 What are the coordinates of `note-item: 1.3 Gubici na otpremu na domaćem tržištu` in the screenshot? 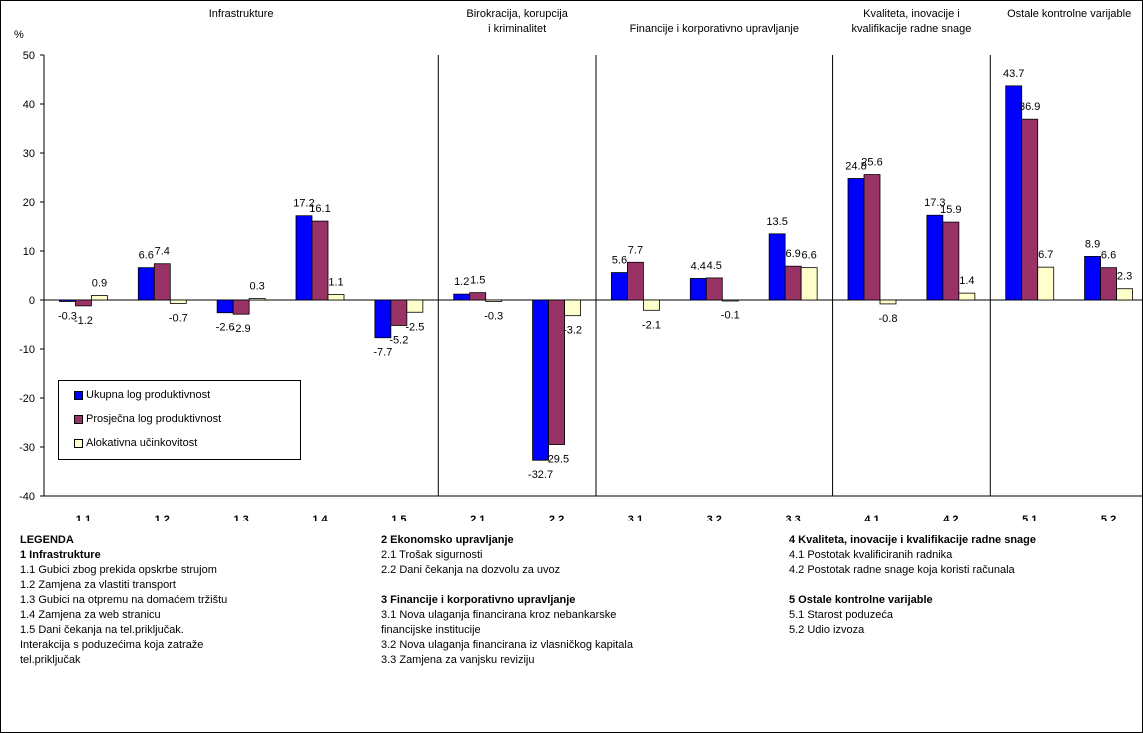 It's located at (124, 600).